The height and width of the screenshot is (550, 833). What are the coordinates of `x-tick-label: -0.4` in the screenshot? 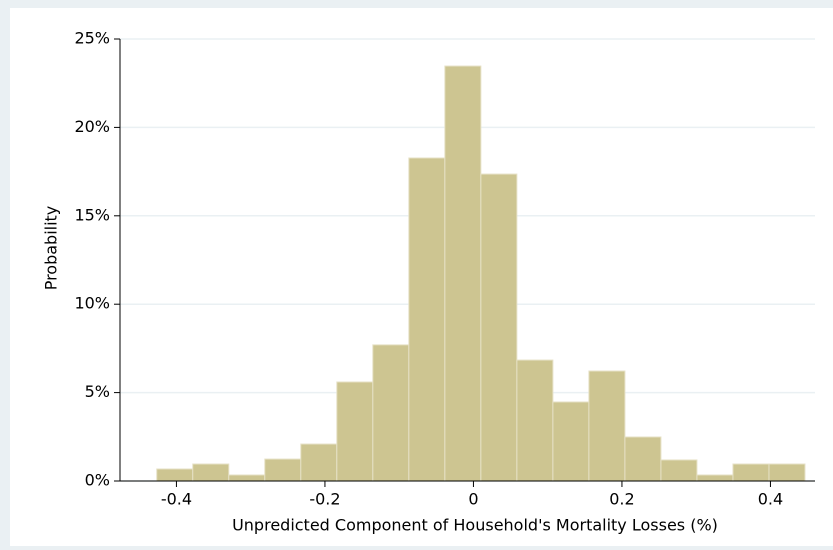 It's located at (176, 499).